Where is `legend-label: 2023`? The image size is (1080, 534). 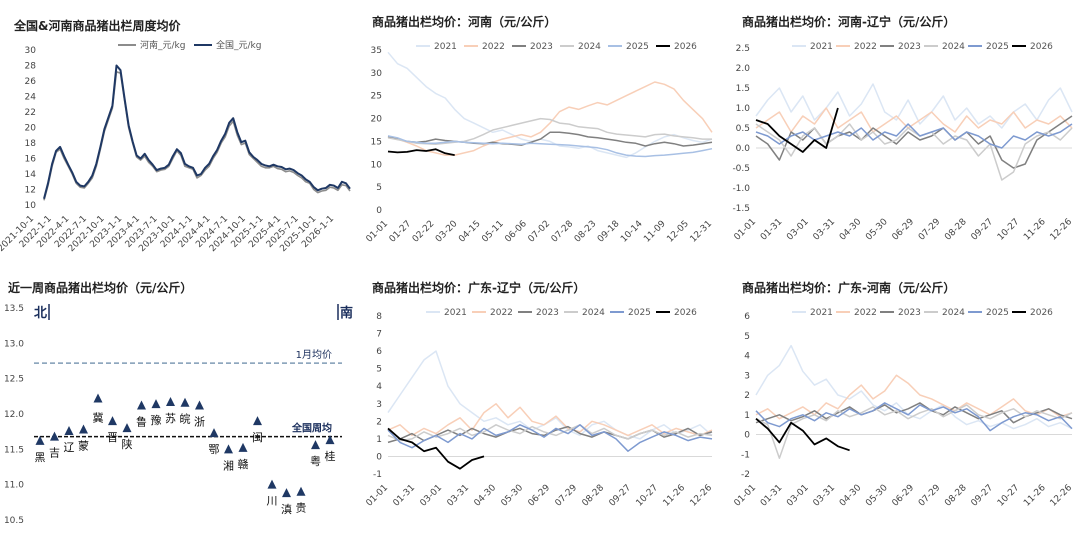 legend-label: 2023 is located at coordinates (909, 313).